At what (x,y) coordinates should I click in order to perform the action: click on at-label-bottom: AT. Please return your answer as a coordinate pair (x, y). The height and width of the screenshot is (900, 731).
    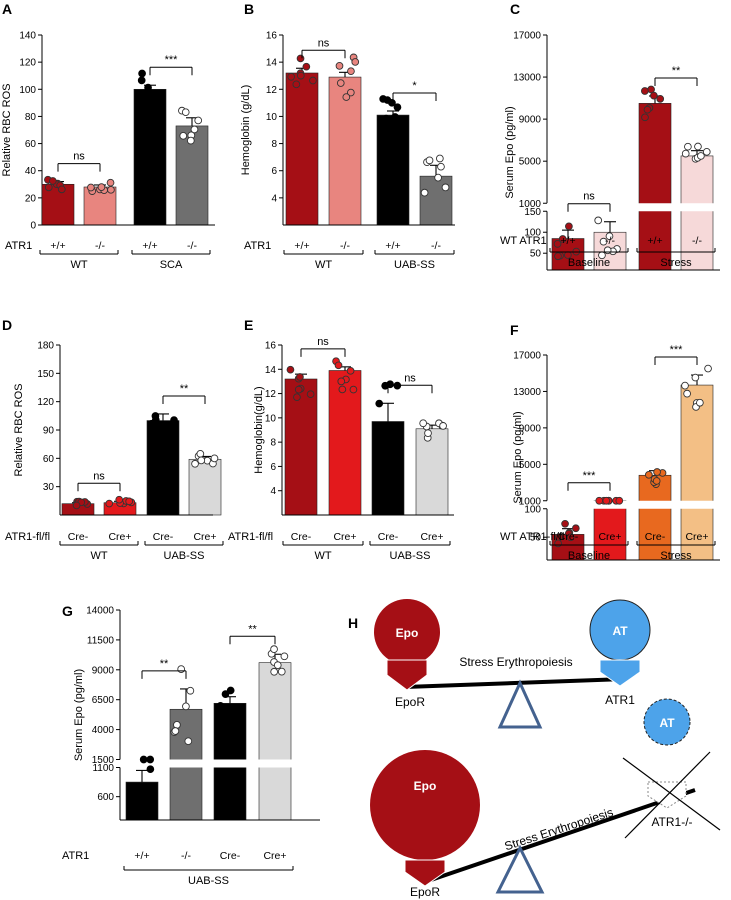
    Looking at the image, I should click on (667, 723).